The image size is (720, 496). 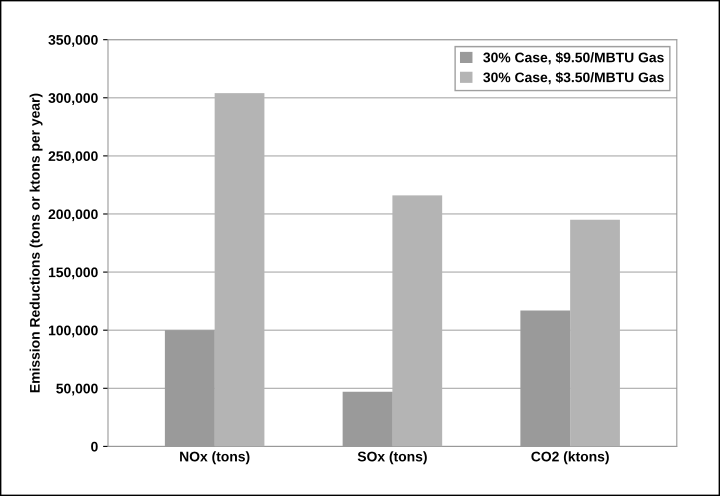 What do you see at coordinates (73, 273) in the screenshot?
I see `y-tick-label: 150,000` at bounding box center [73, 273].